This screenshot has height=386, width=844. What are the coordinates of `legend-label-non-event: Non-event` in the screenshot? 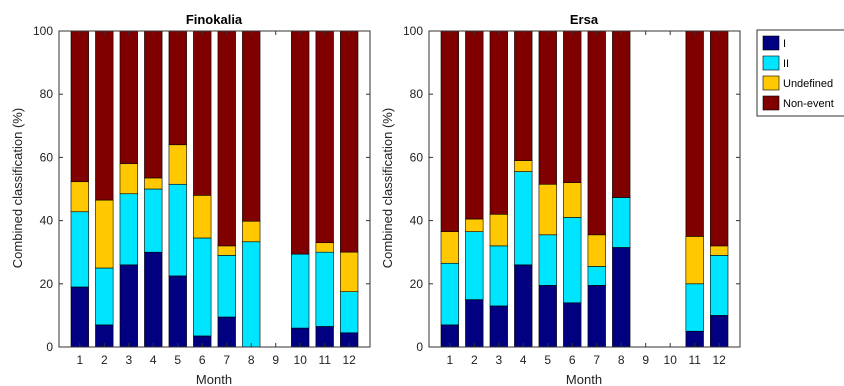 It's located at (808, 104).